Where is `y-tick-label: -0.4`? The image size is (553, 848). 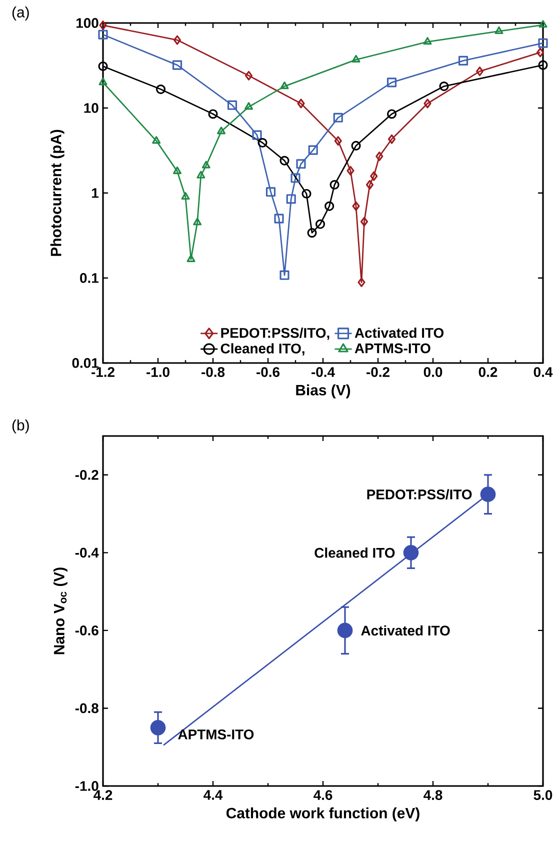
y-tick-label: -0.4 is located at coordinates (87, 553).